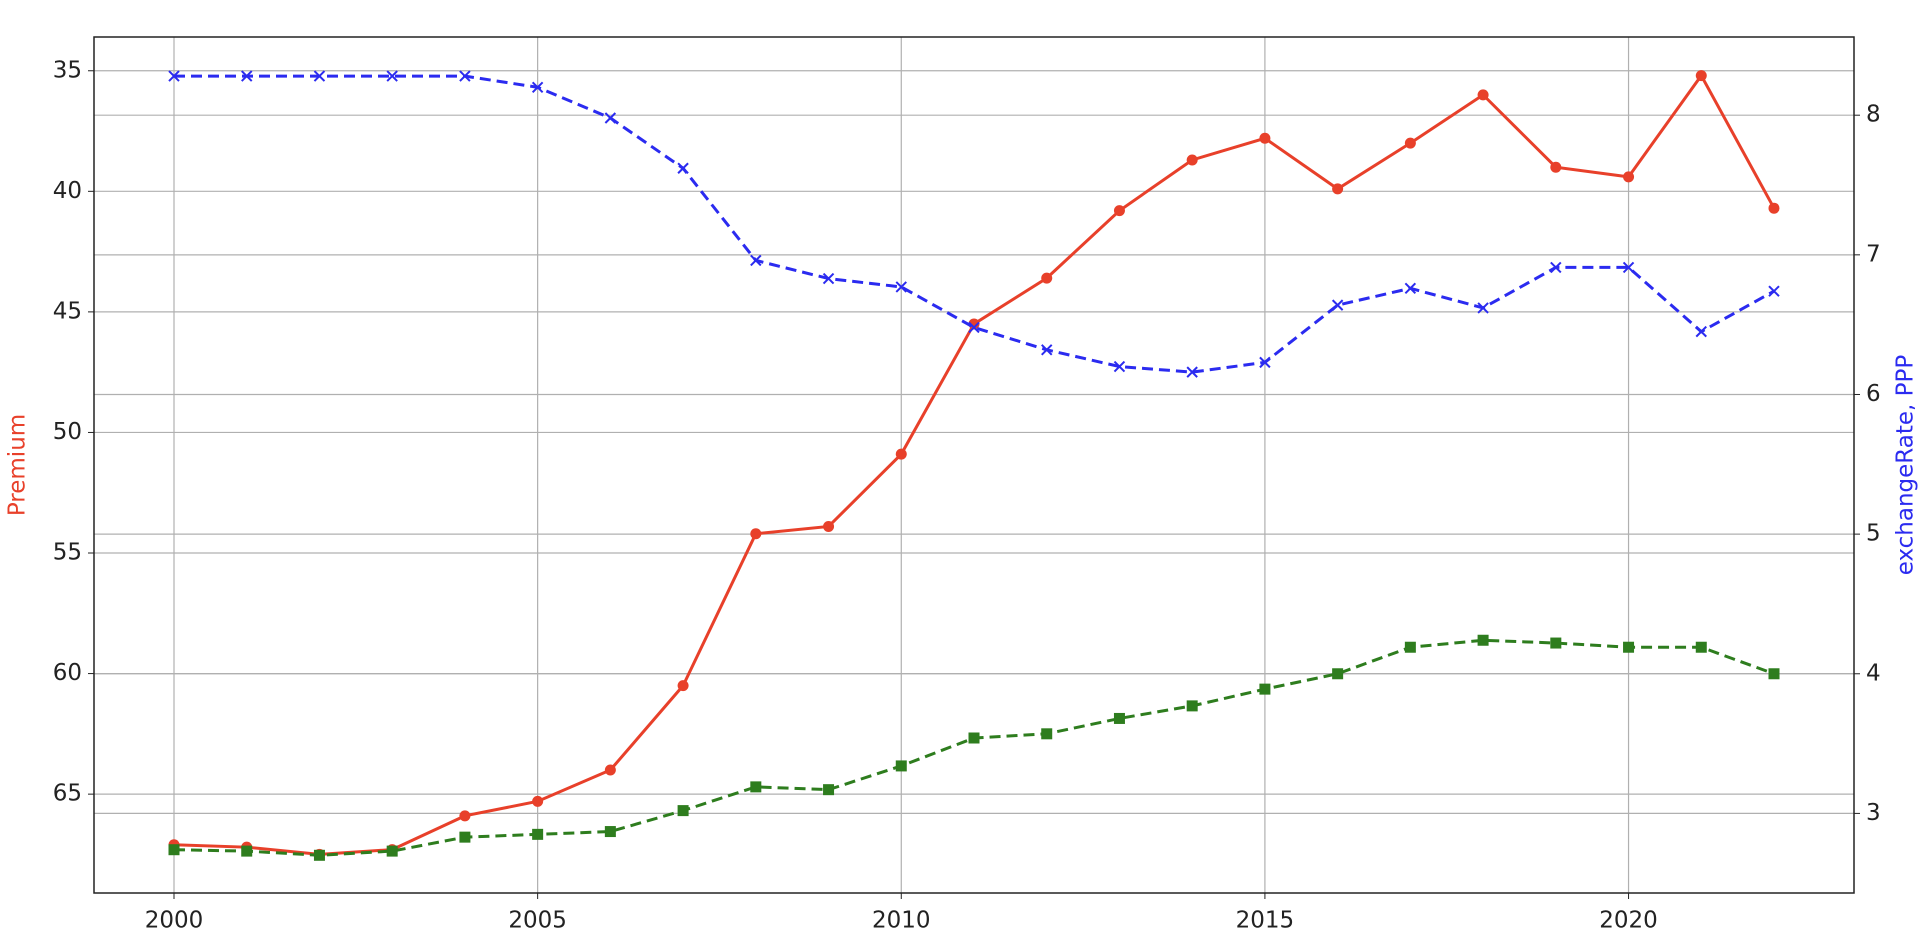 Image resolution: width=1932 pixels, height=952 pixels. Describe the element at coordinates (67, 191) in the screenshot. I see `y-tick-label: 40` at that location.